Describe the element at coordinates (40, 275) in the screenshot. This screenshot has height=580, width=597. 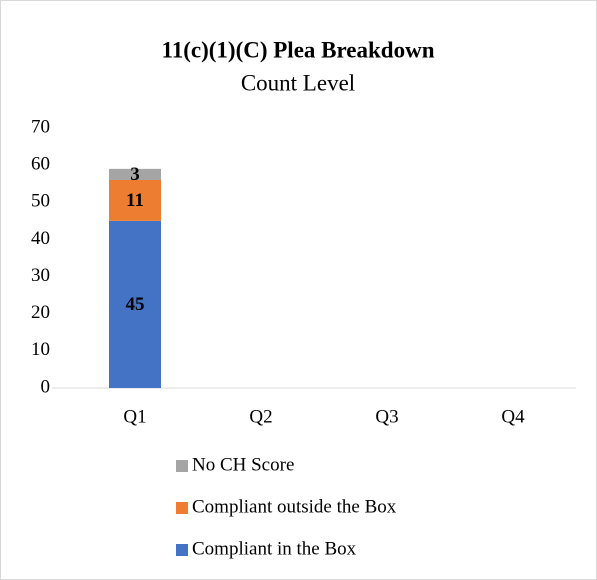
I see `y-tick-label: 30` at that location.